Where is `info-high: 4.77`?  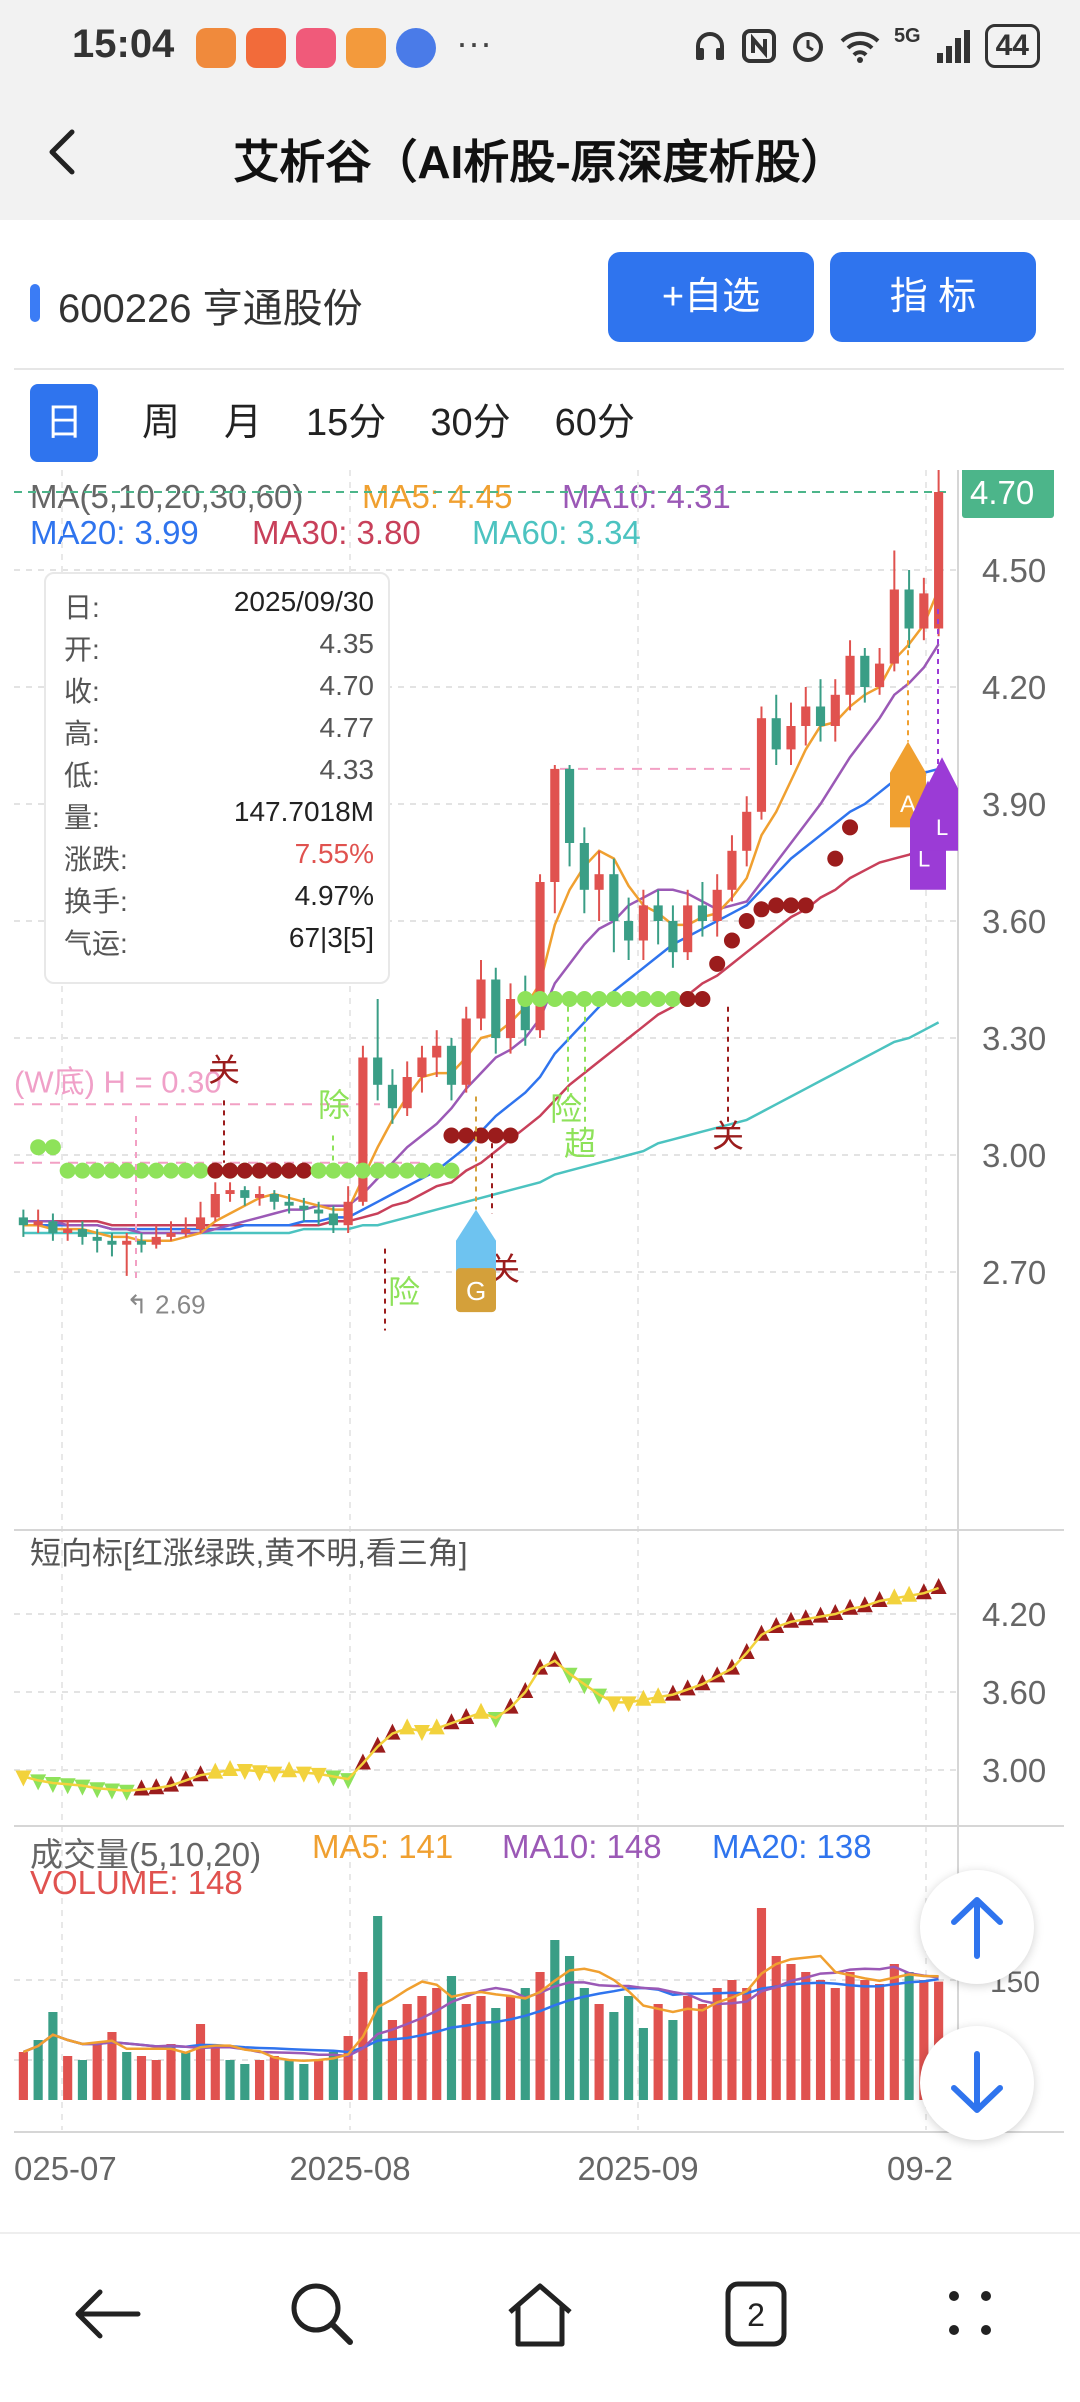
info-high: 4.77 is located at coordinates (347, 727).